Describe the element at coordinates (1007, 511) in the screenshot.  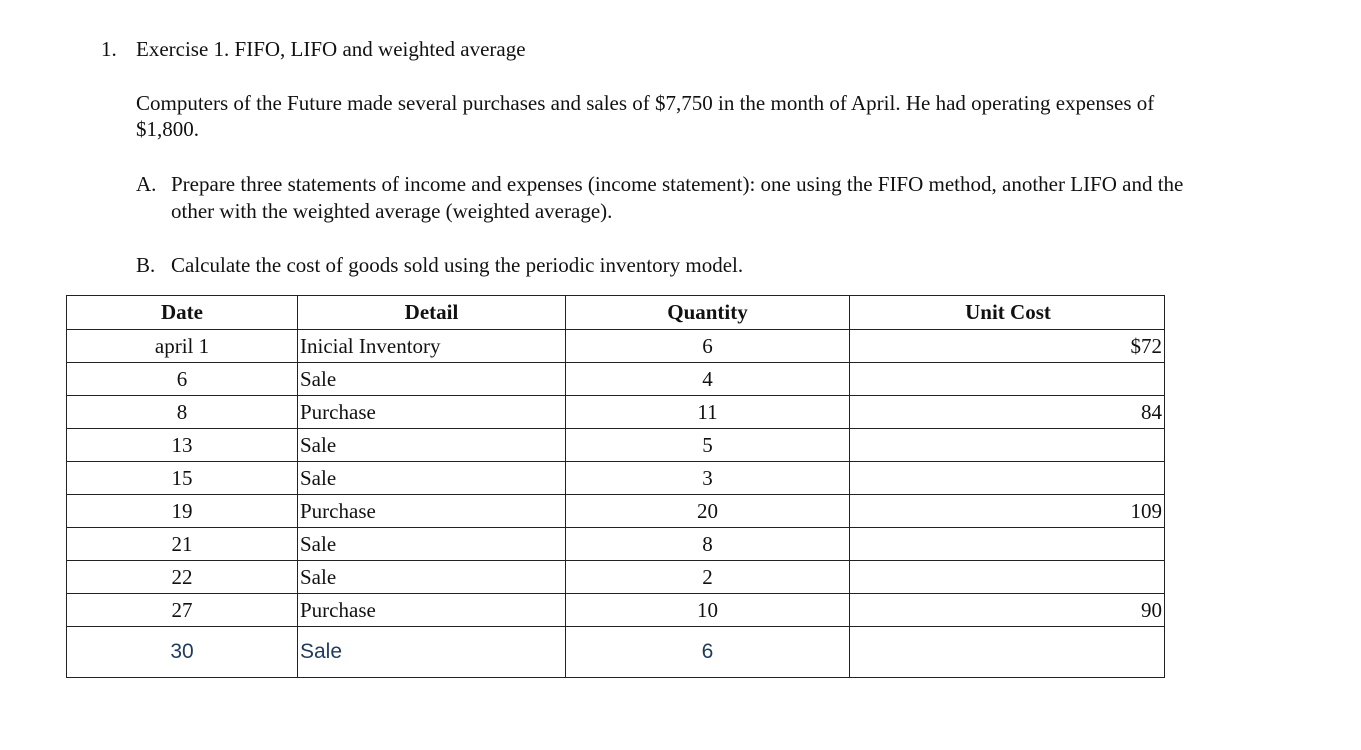
I see `cell-unit-cost: 109` at that location.